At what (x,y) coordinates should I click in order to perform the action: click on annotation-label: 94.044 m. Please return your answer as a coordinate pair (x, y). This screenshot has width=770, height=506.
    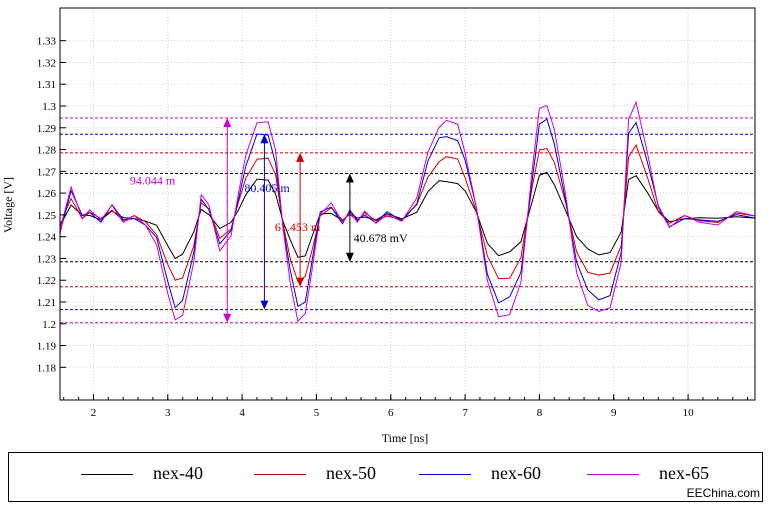
    Looking at the image, I should click on (153, 180).